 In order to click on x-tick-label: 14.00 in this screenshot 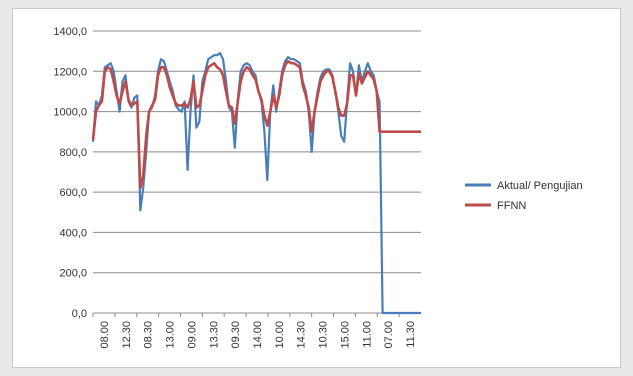, I will do `click(258, 335)`.